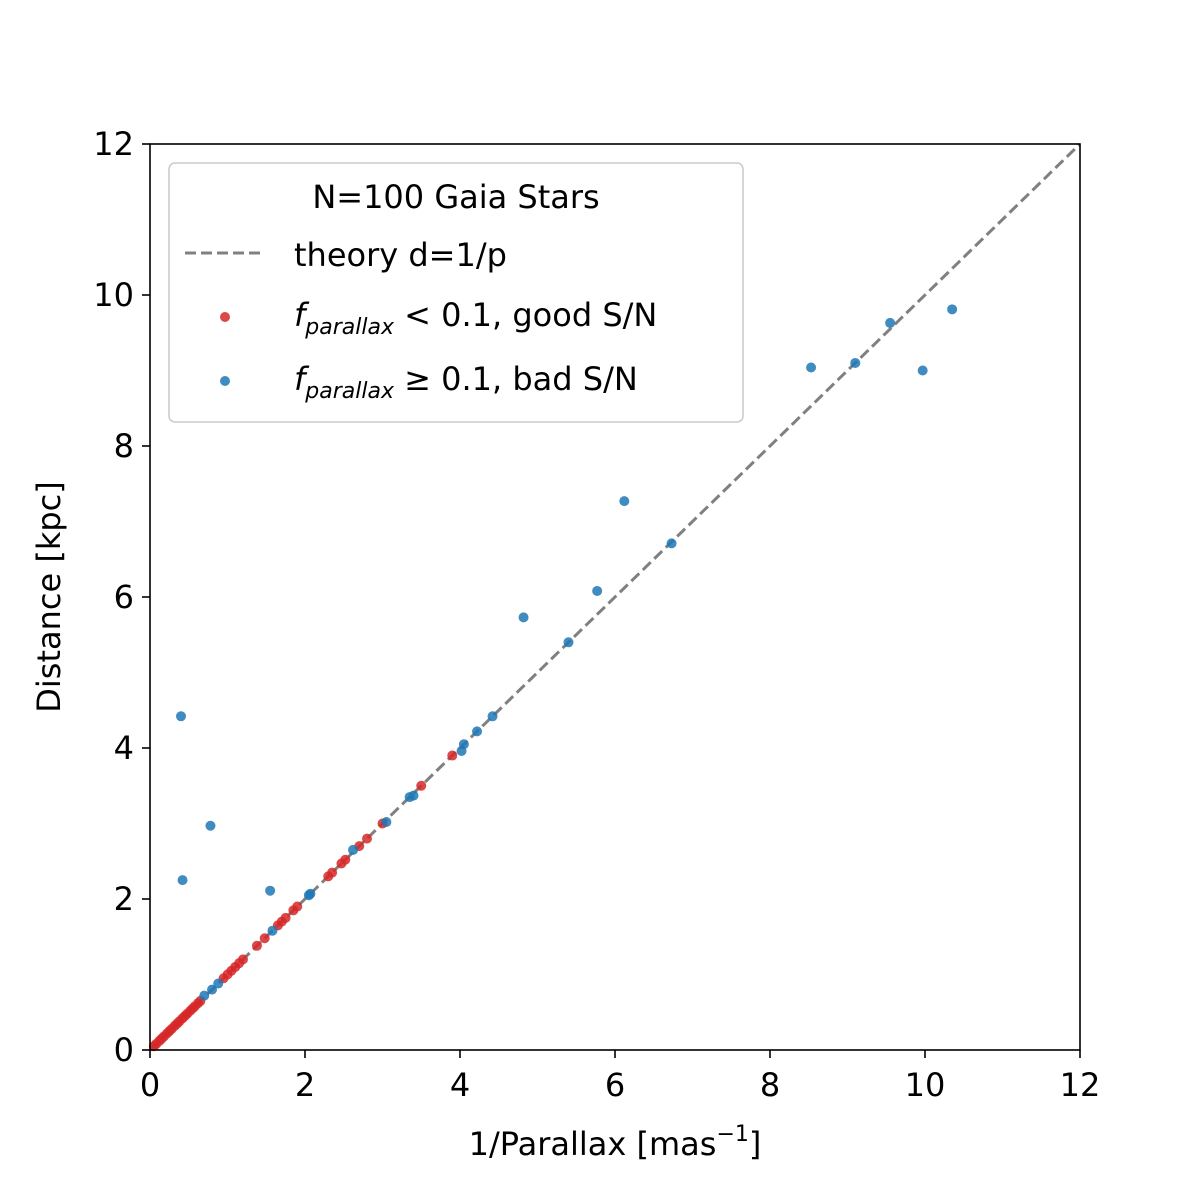  Describe the element at coordinates (305, 1085) in the screenshot. I see `x-tick-label: 2` at that location.